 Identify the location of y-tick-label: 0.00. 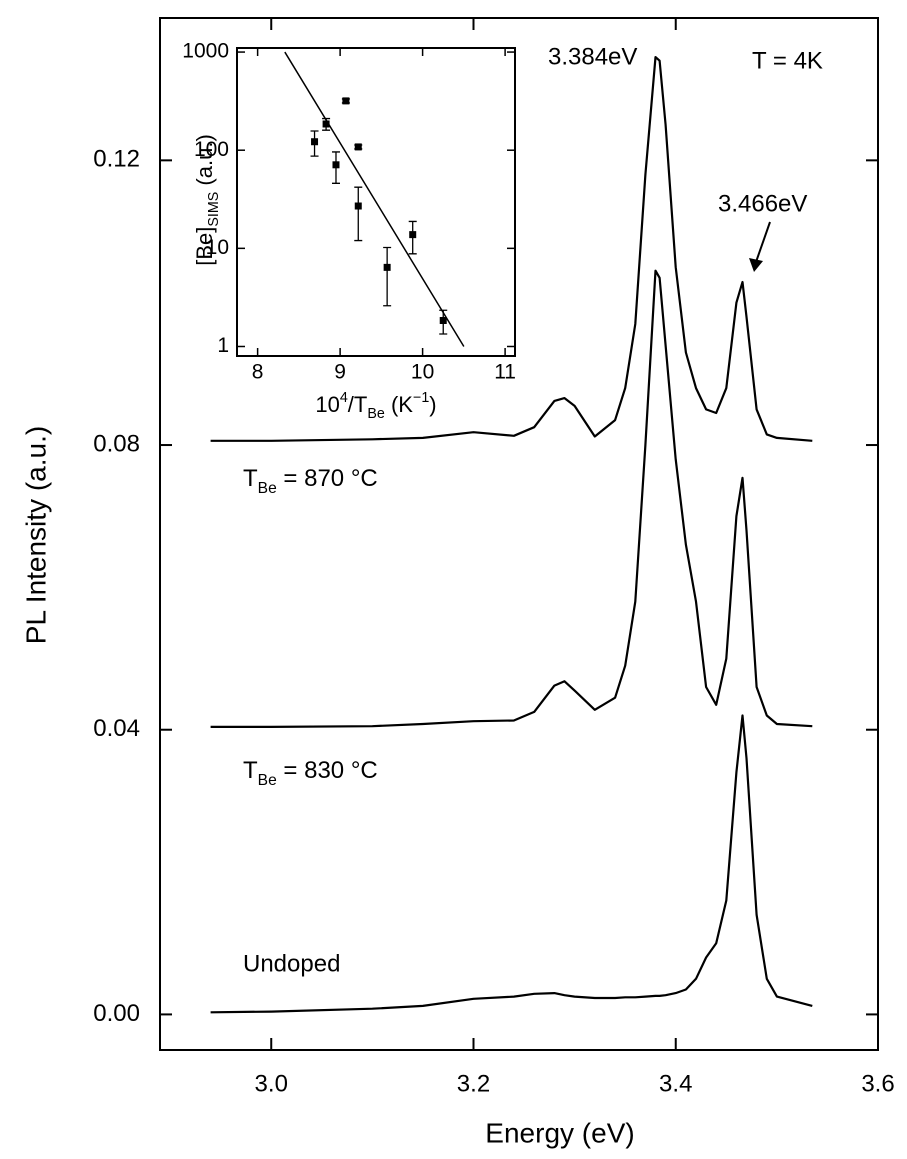
(116, 1013).